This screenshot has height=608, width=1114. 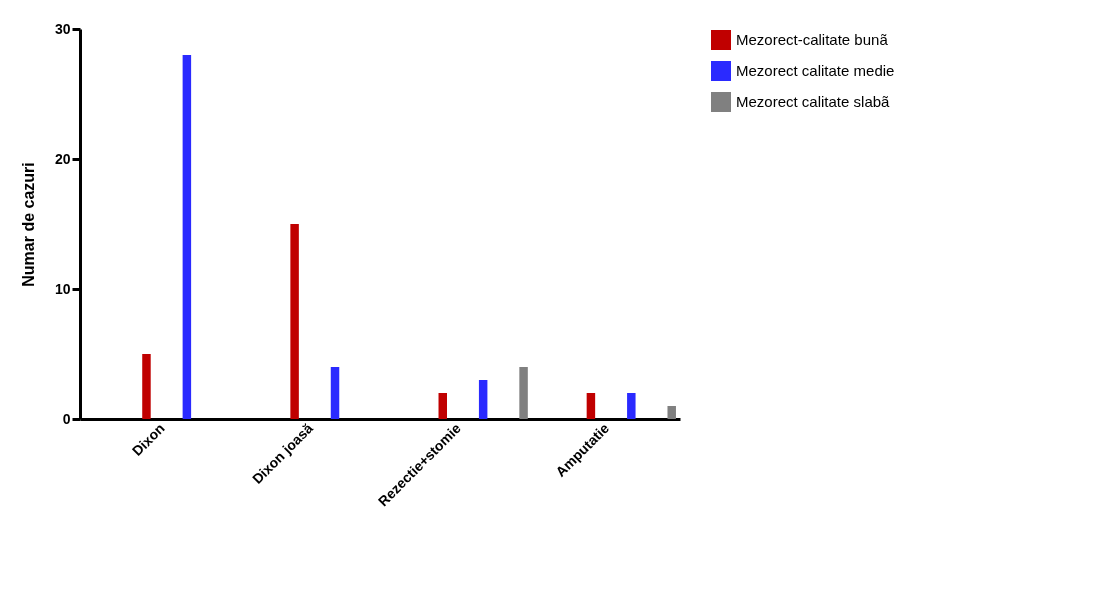 What do you see at coordinates (813, 101) in the screenshot?
I see `legend-label: Mezorect calitate slabã` at bounding box center [813, 101].